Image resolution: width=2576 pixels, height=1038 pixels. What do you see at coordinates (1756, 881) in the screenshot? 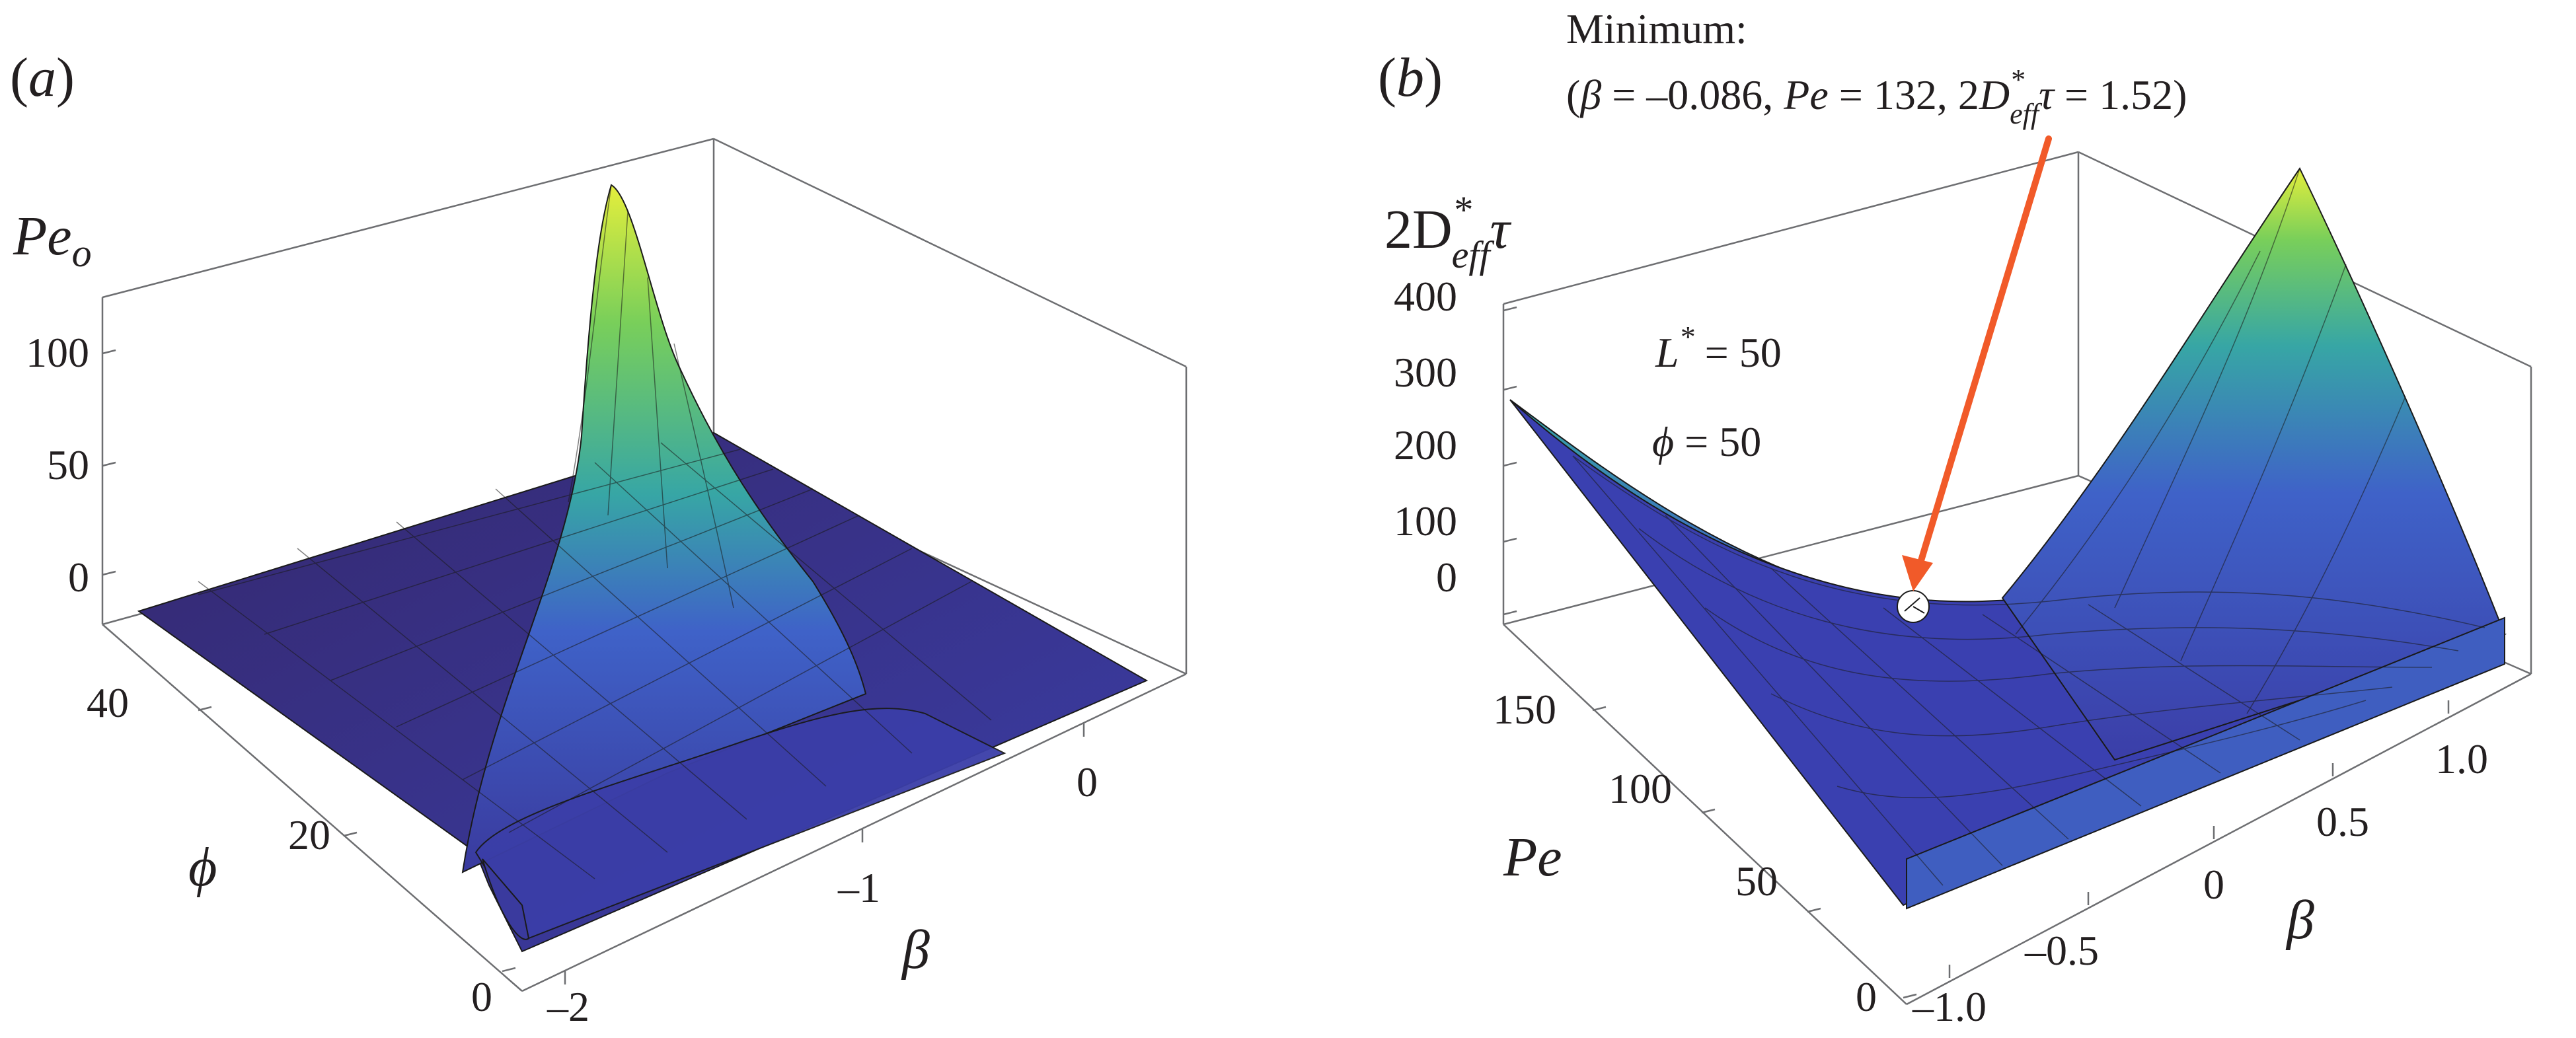
I see `panel-b-y-tick-label: 50` at bounding box center [1756, 881].